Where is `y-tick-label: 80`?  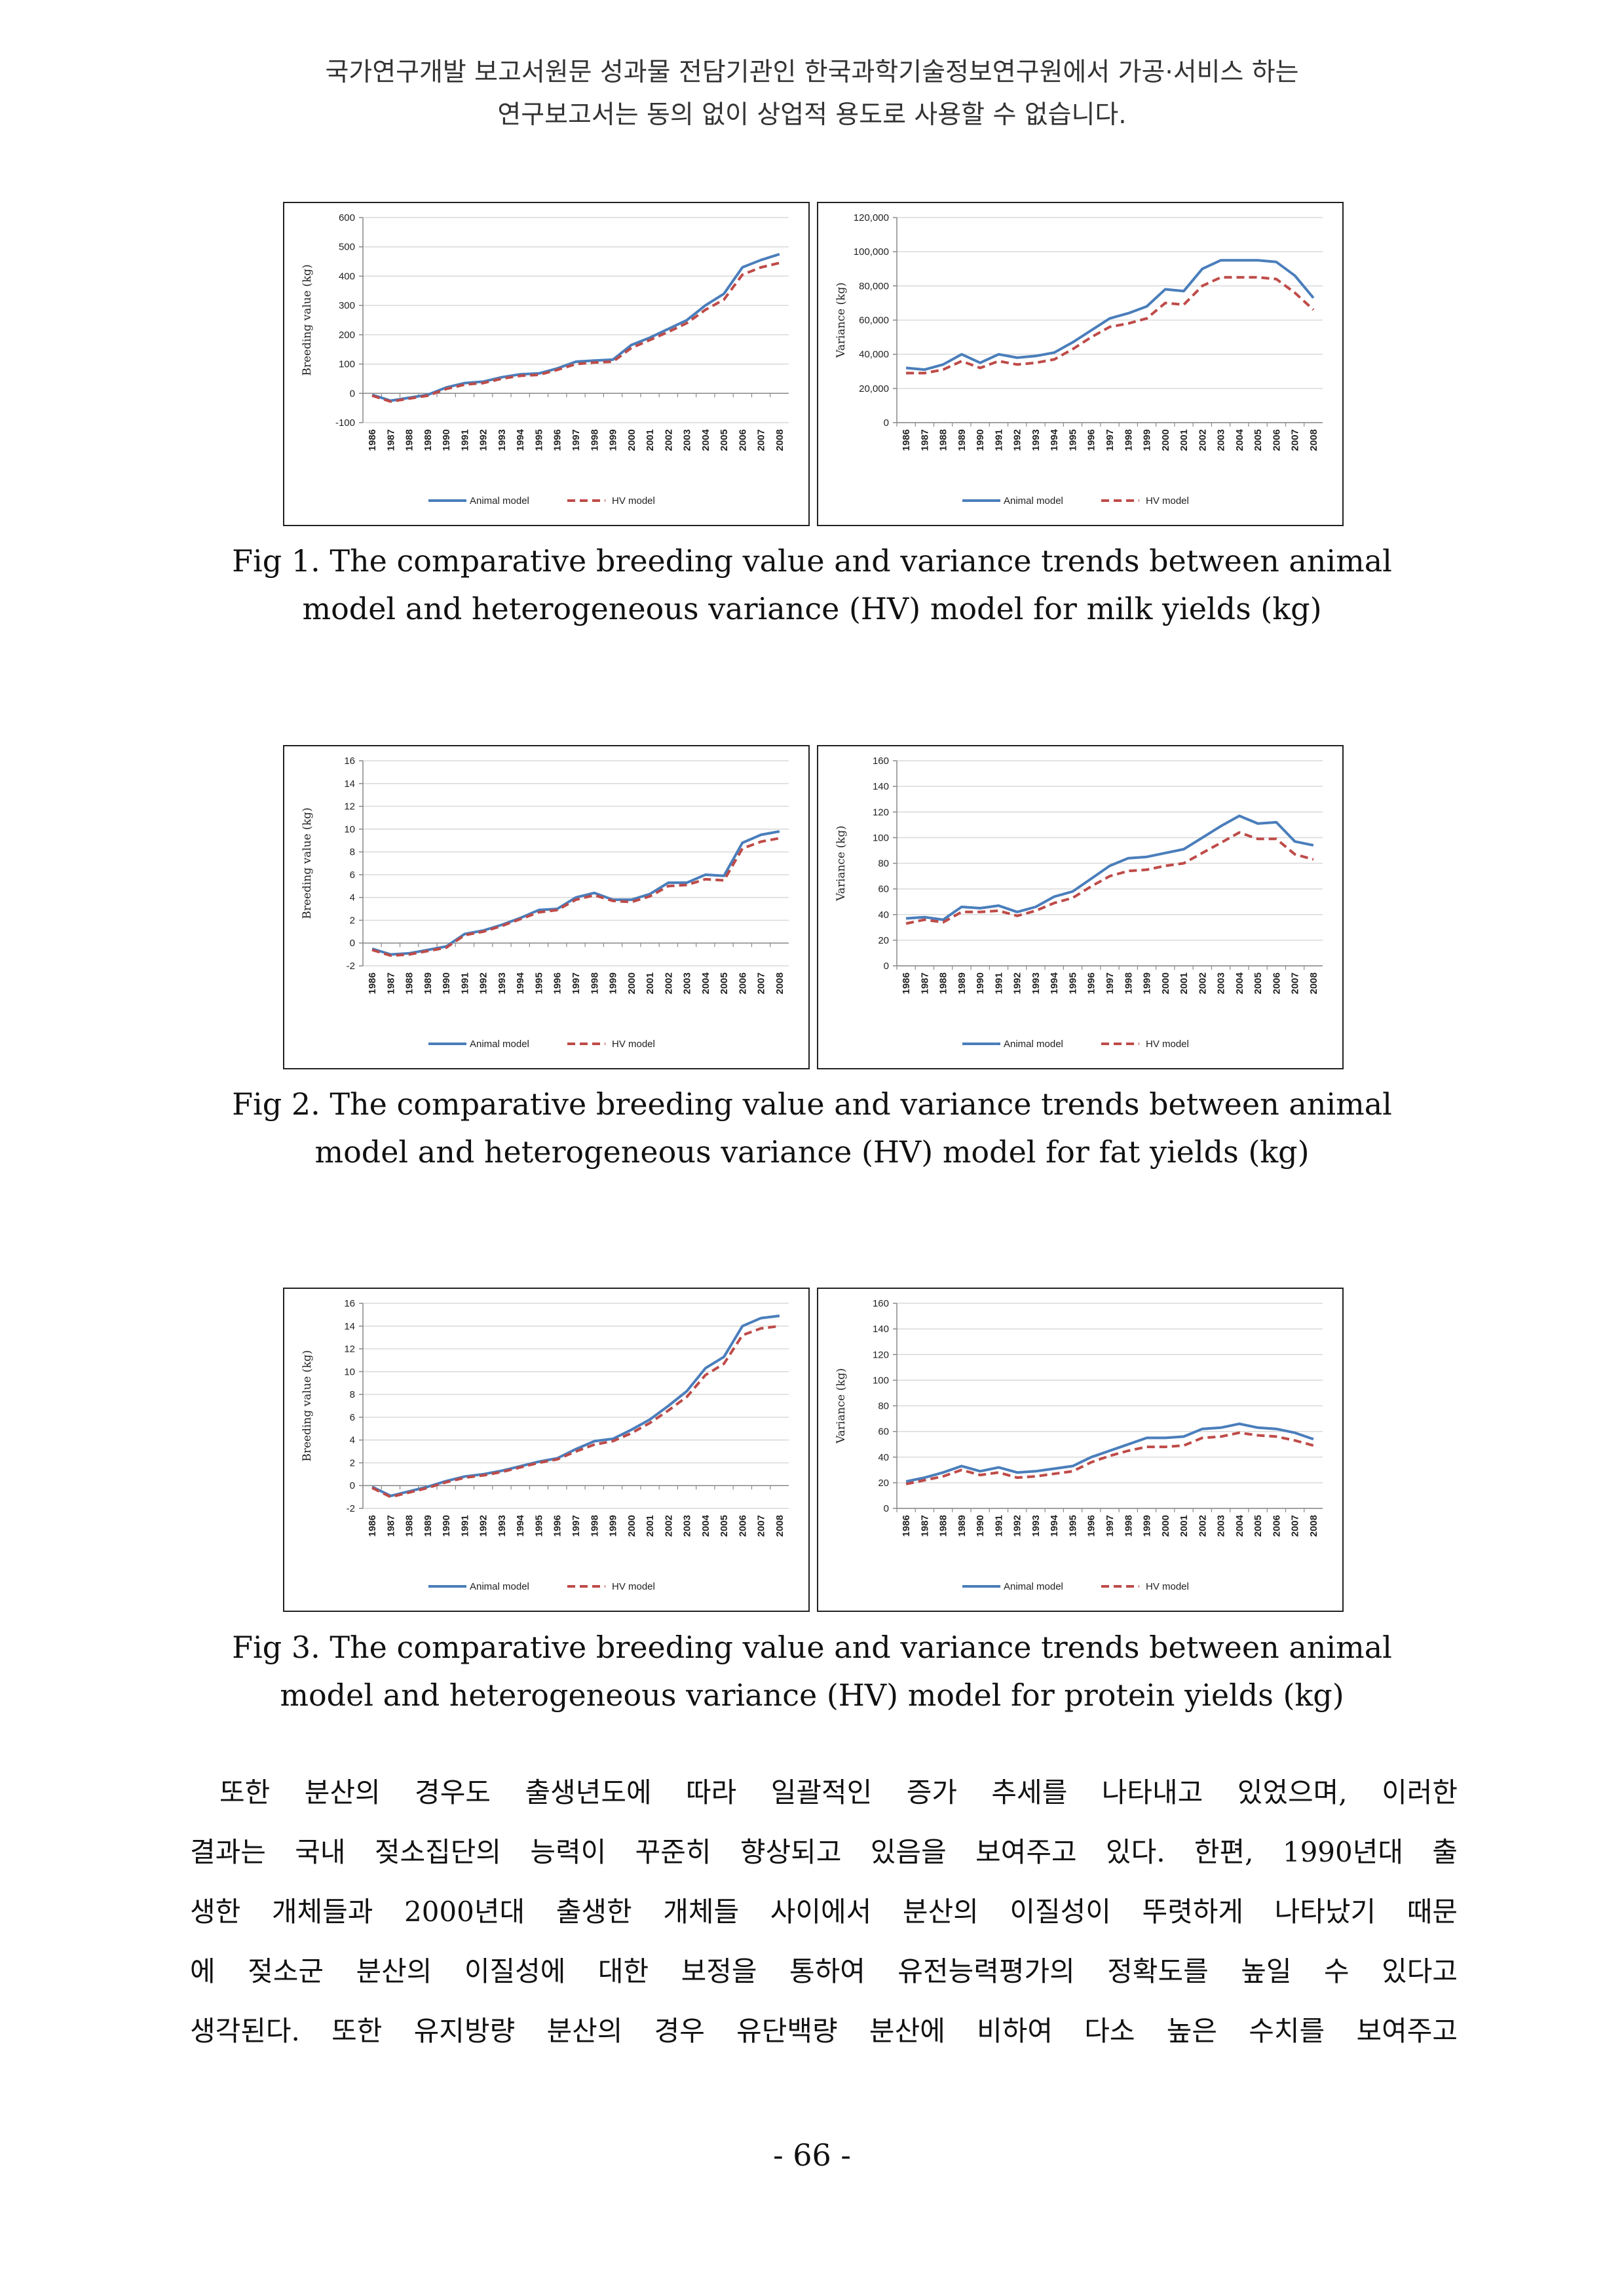 y-tick-label: 80 is located at coordinates (883, 864).